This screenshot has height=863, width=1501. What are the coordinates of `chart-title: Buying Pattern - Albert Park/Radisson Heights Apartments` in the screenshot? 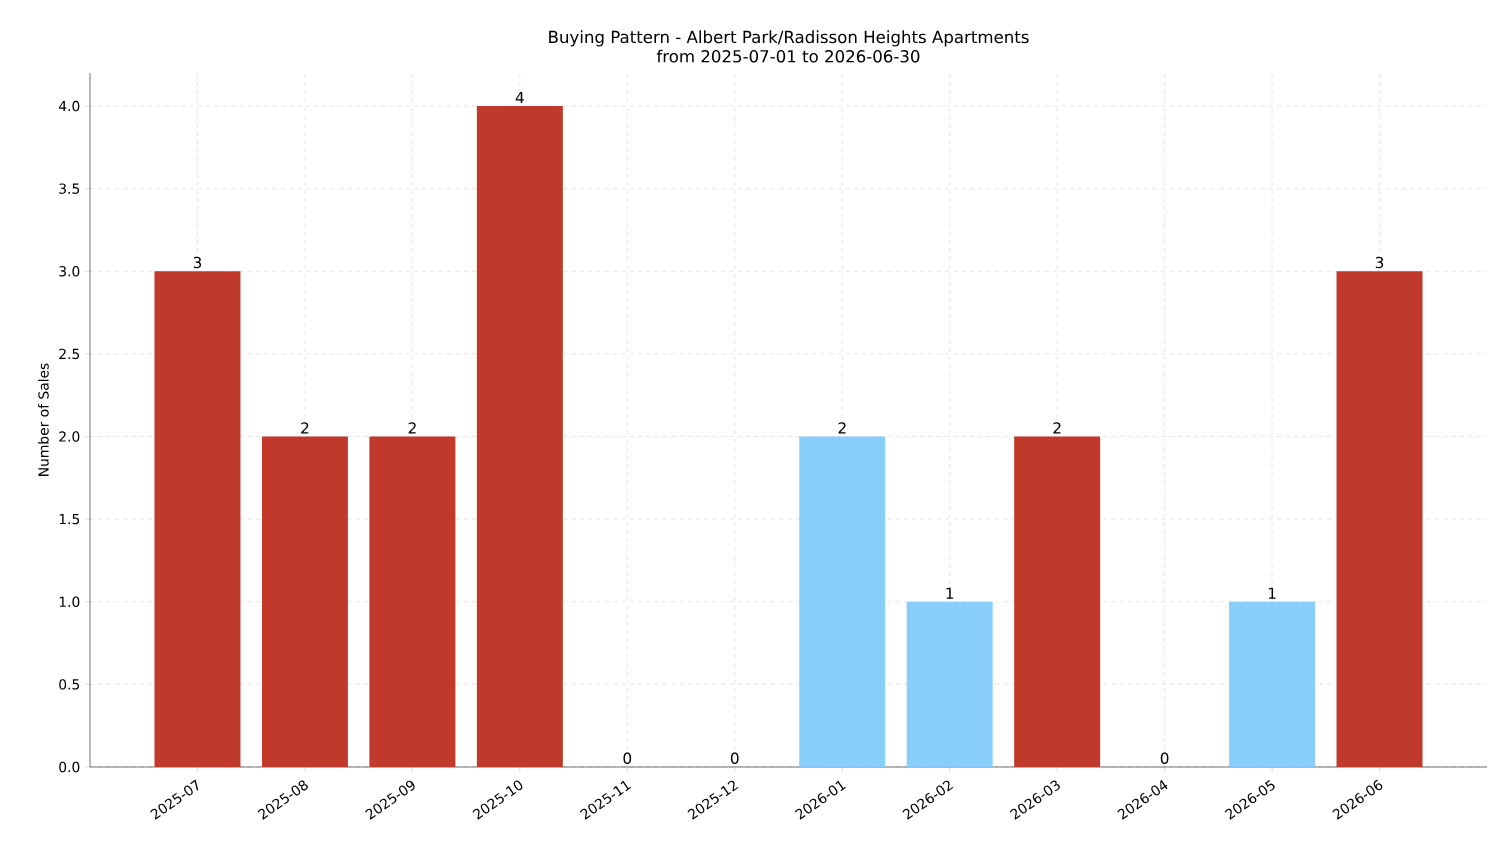 It's located at (789, 38).